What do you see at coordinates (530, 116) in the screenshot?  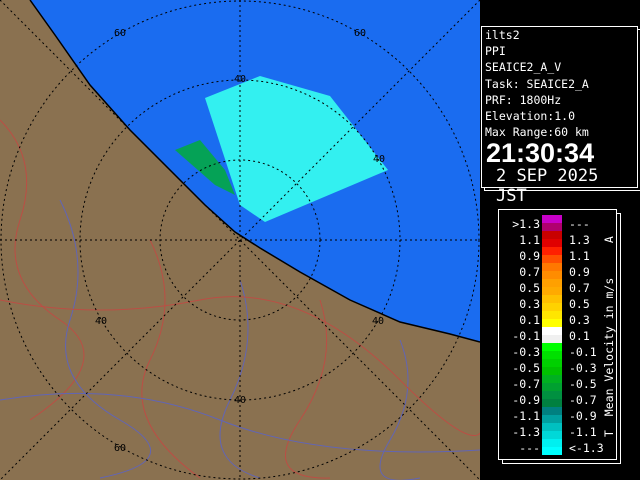 I see `elevation: Elevation:1.0` at bounding box center [530, 116].